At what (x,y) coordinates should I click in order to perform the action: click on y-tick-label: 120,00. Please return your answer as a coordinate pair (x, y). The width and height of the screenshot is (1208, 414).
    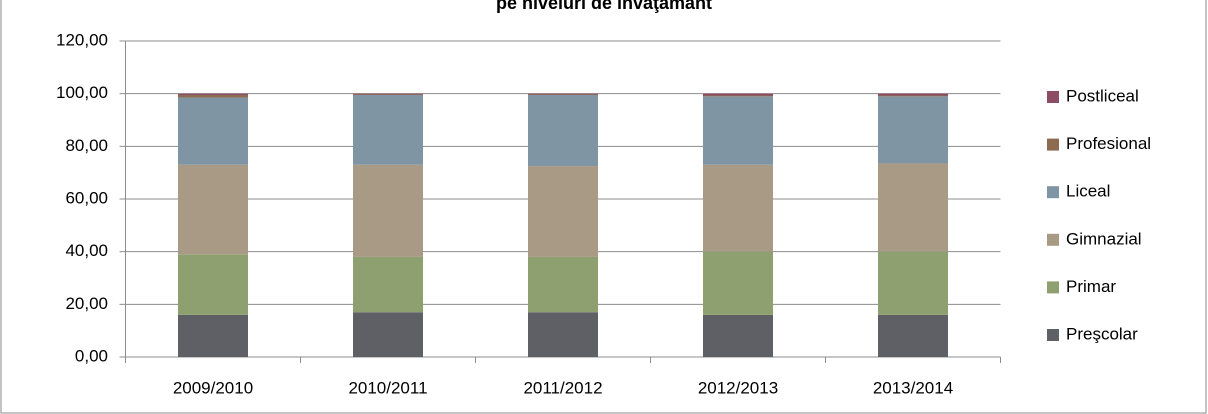
    Looking at the image, I should click on (82, 39).